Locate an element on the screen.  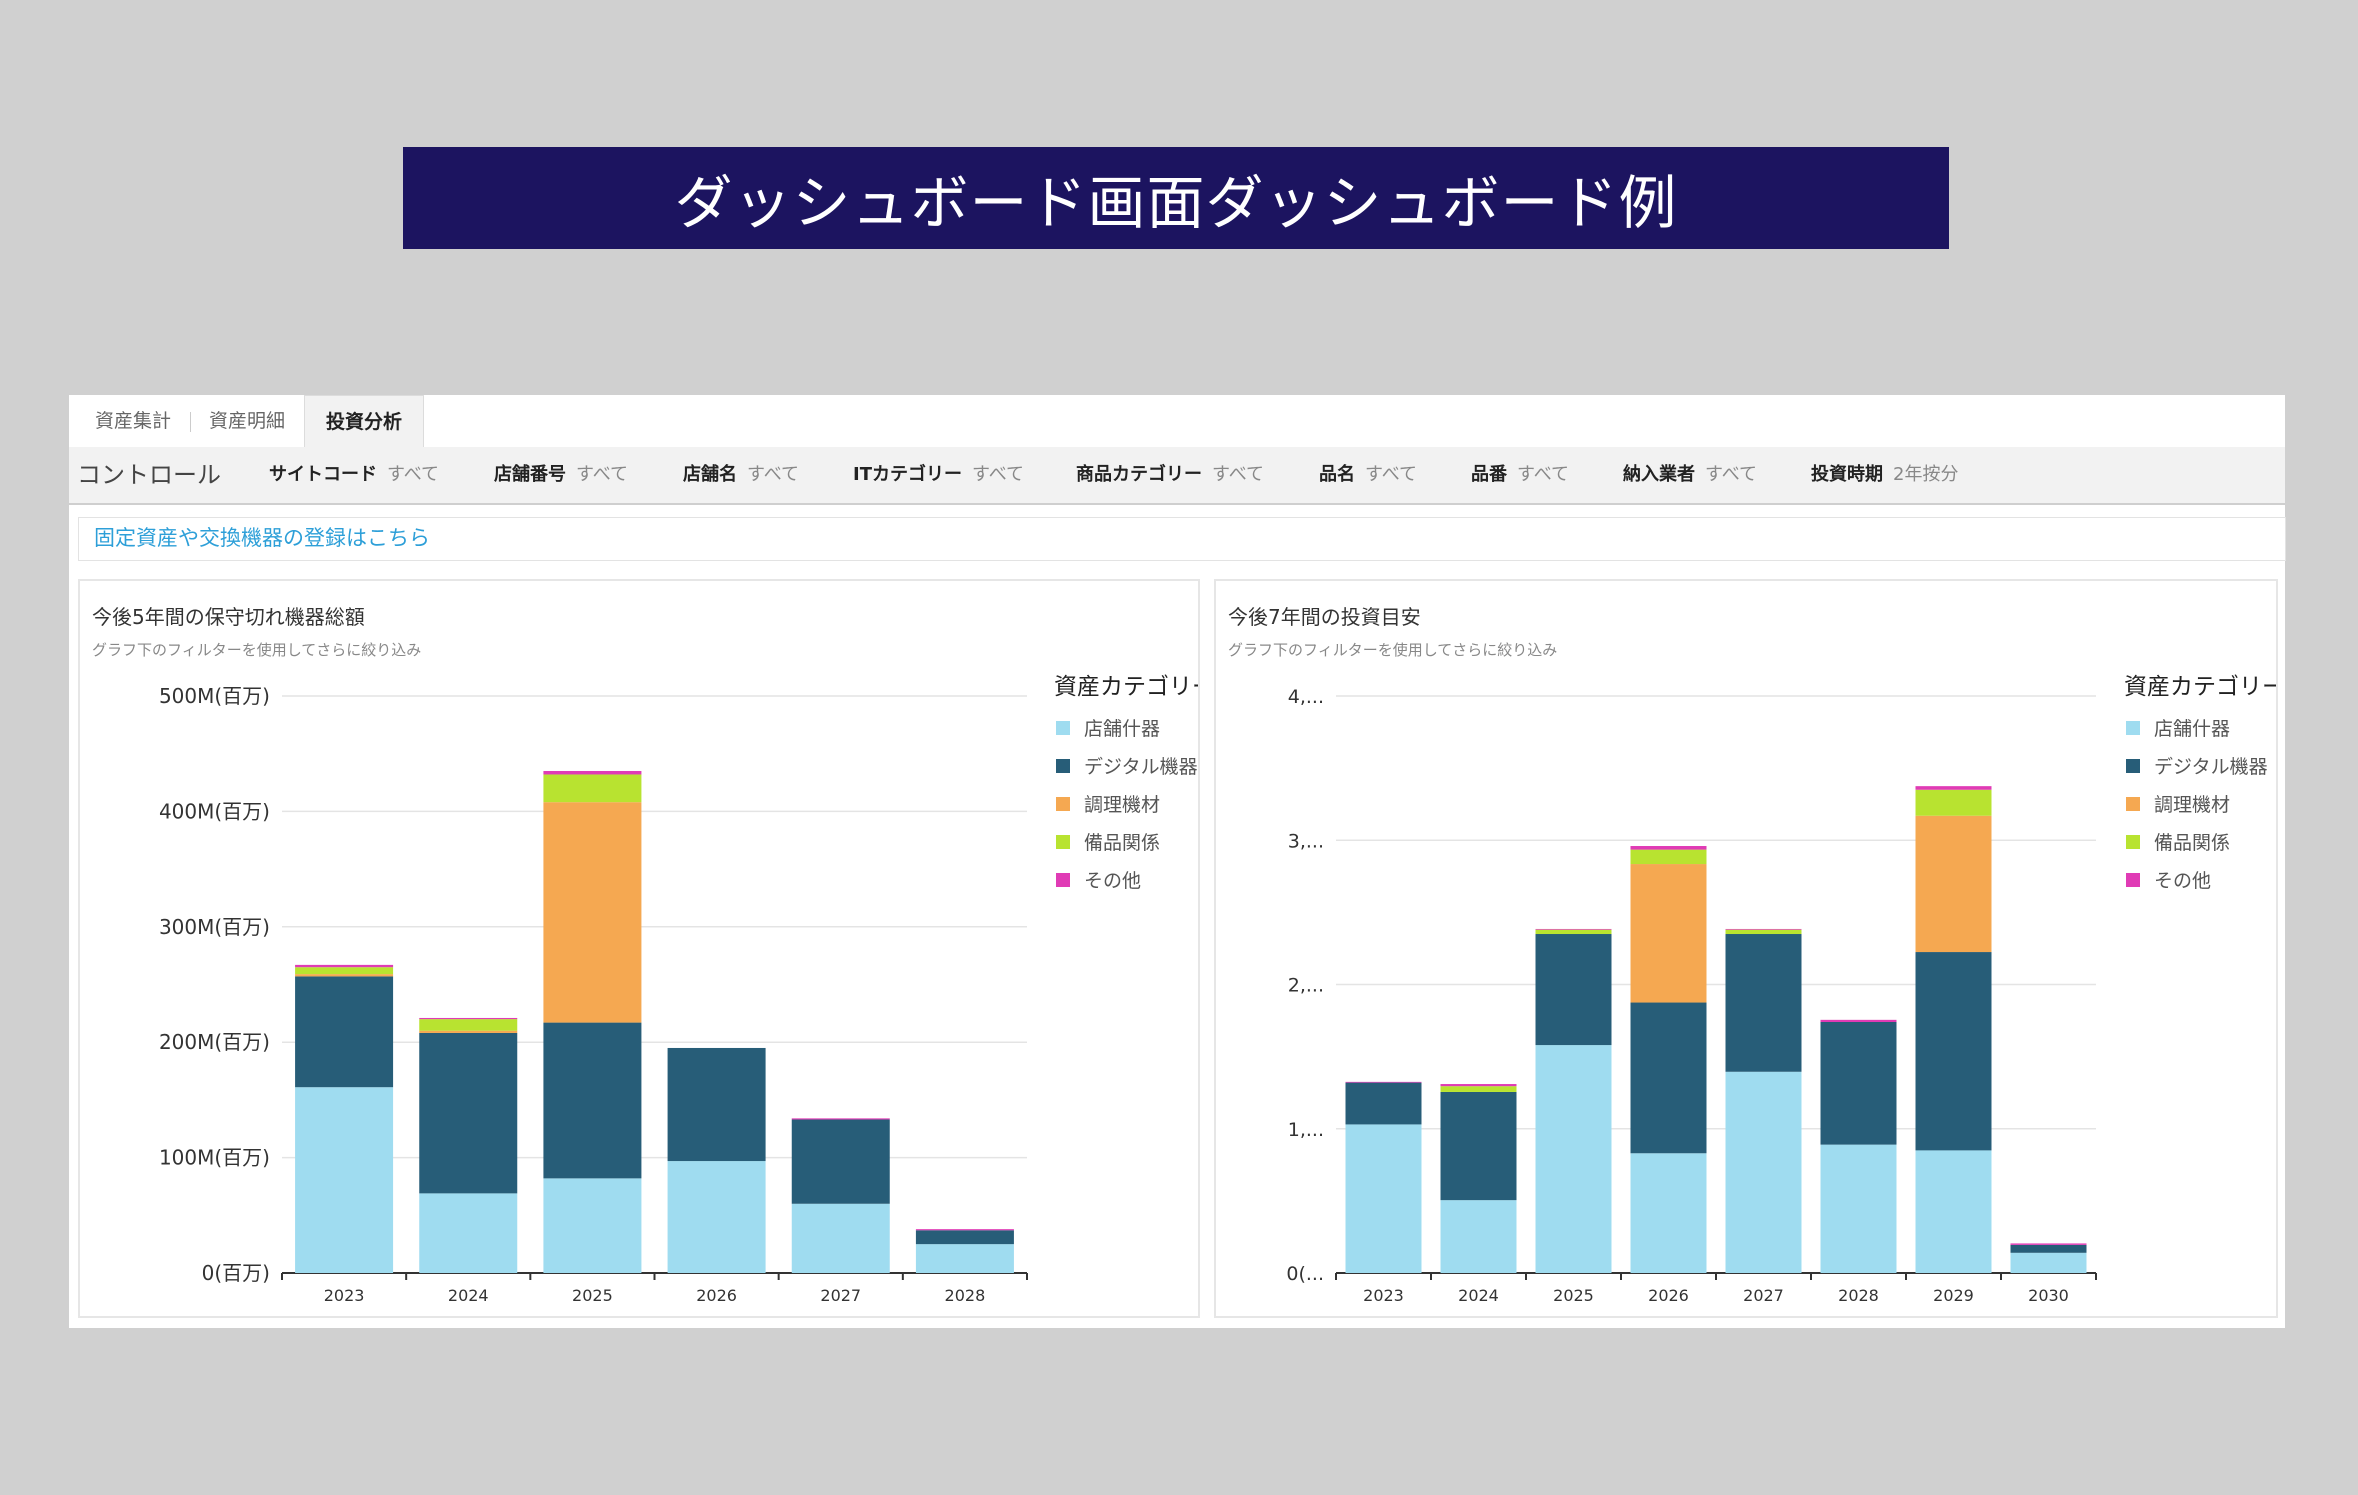
control-label: 店舗名 is located at coordinates (710, 474).